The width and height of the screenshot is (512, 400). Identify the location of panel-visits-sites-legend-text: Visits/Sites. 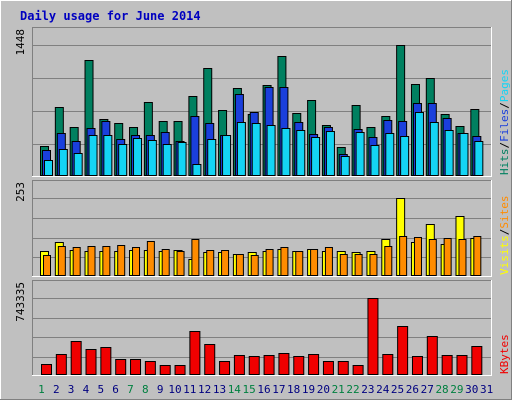
(504, 236).